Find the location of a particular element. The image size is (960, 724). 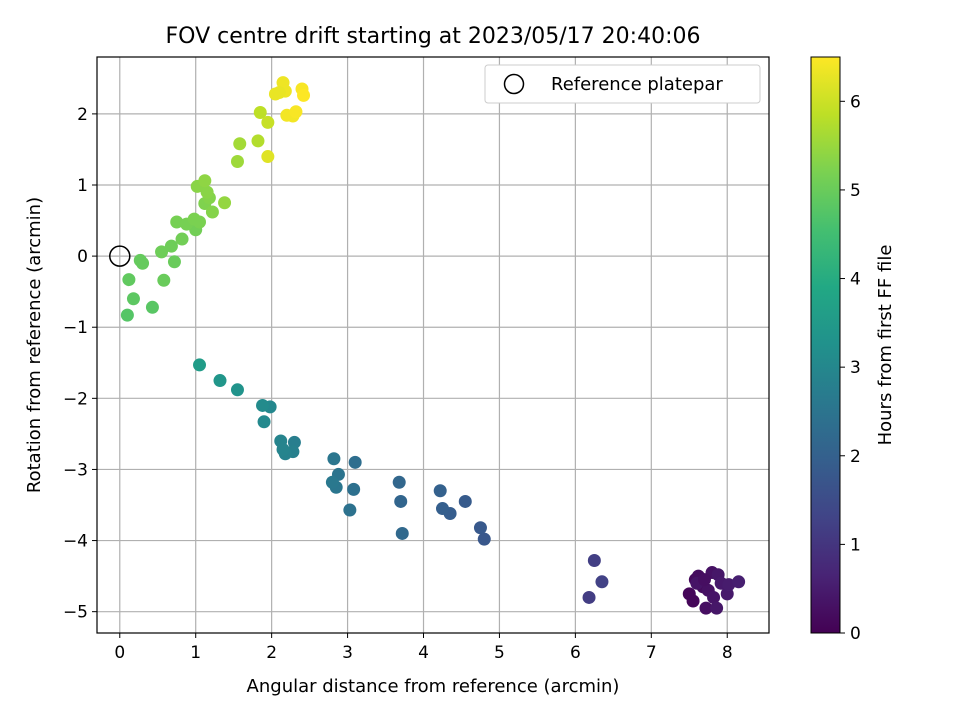

colorbar-tick-label: 0 is located at coordinates (855, 634).